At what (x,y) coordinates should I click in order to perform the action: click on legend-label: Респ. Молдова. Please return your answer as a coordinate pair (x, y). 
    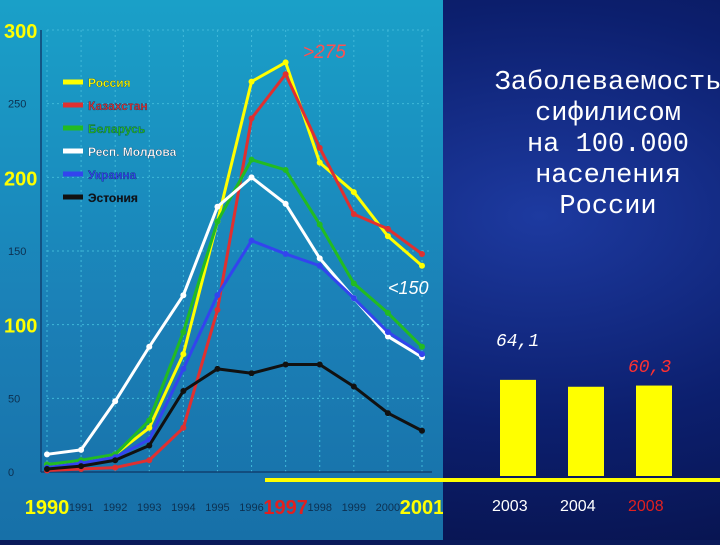
    Looking at the image, I should click on (132, 152).